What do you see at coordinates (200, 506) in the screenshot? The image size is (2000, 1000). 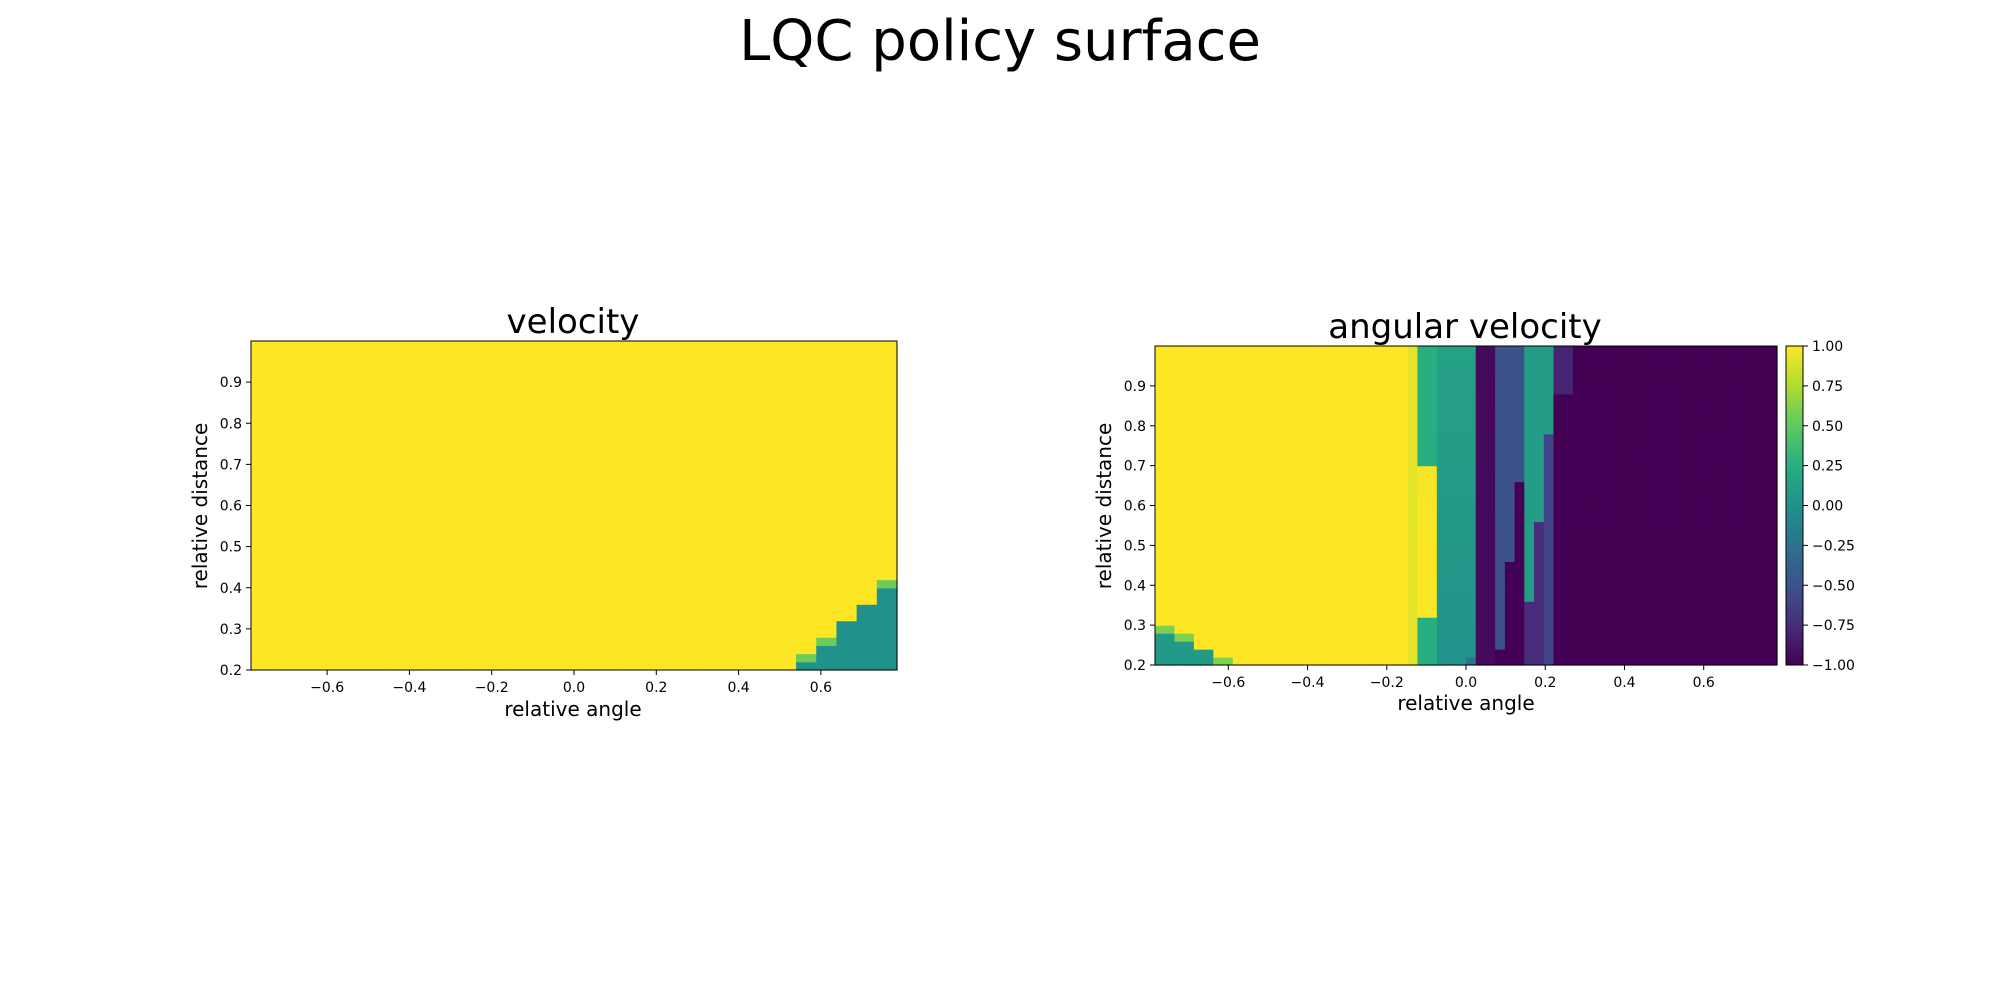 I see `velocity-y-axis-label: relative distance` at bounding box center [200, 506].